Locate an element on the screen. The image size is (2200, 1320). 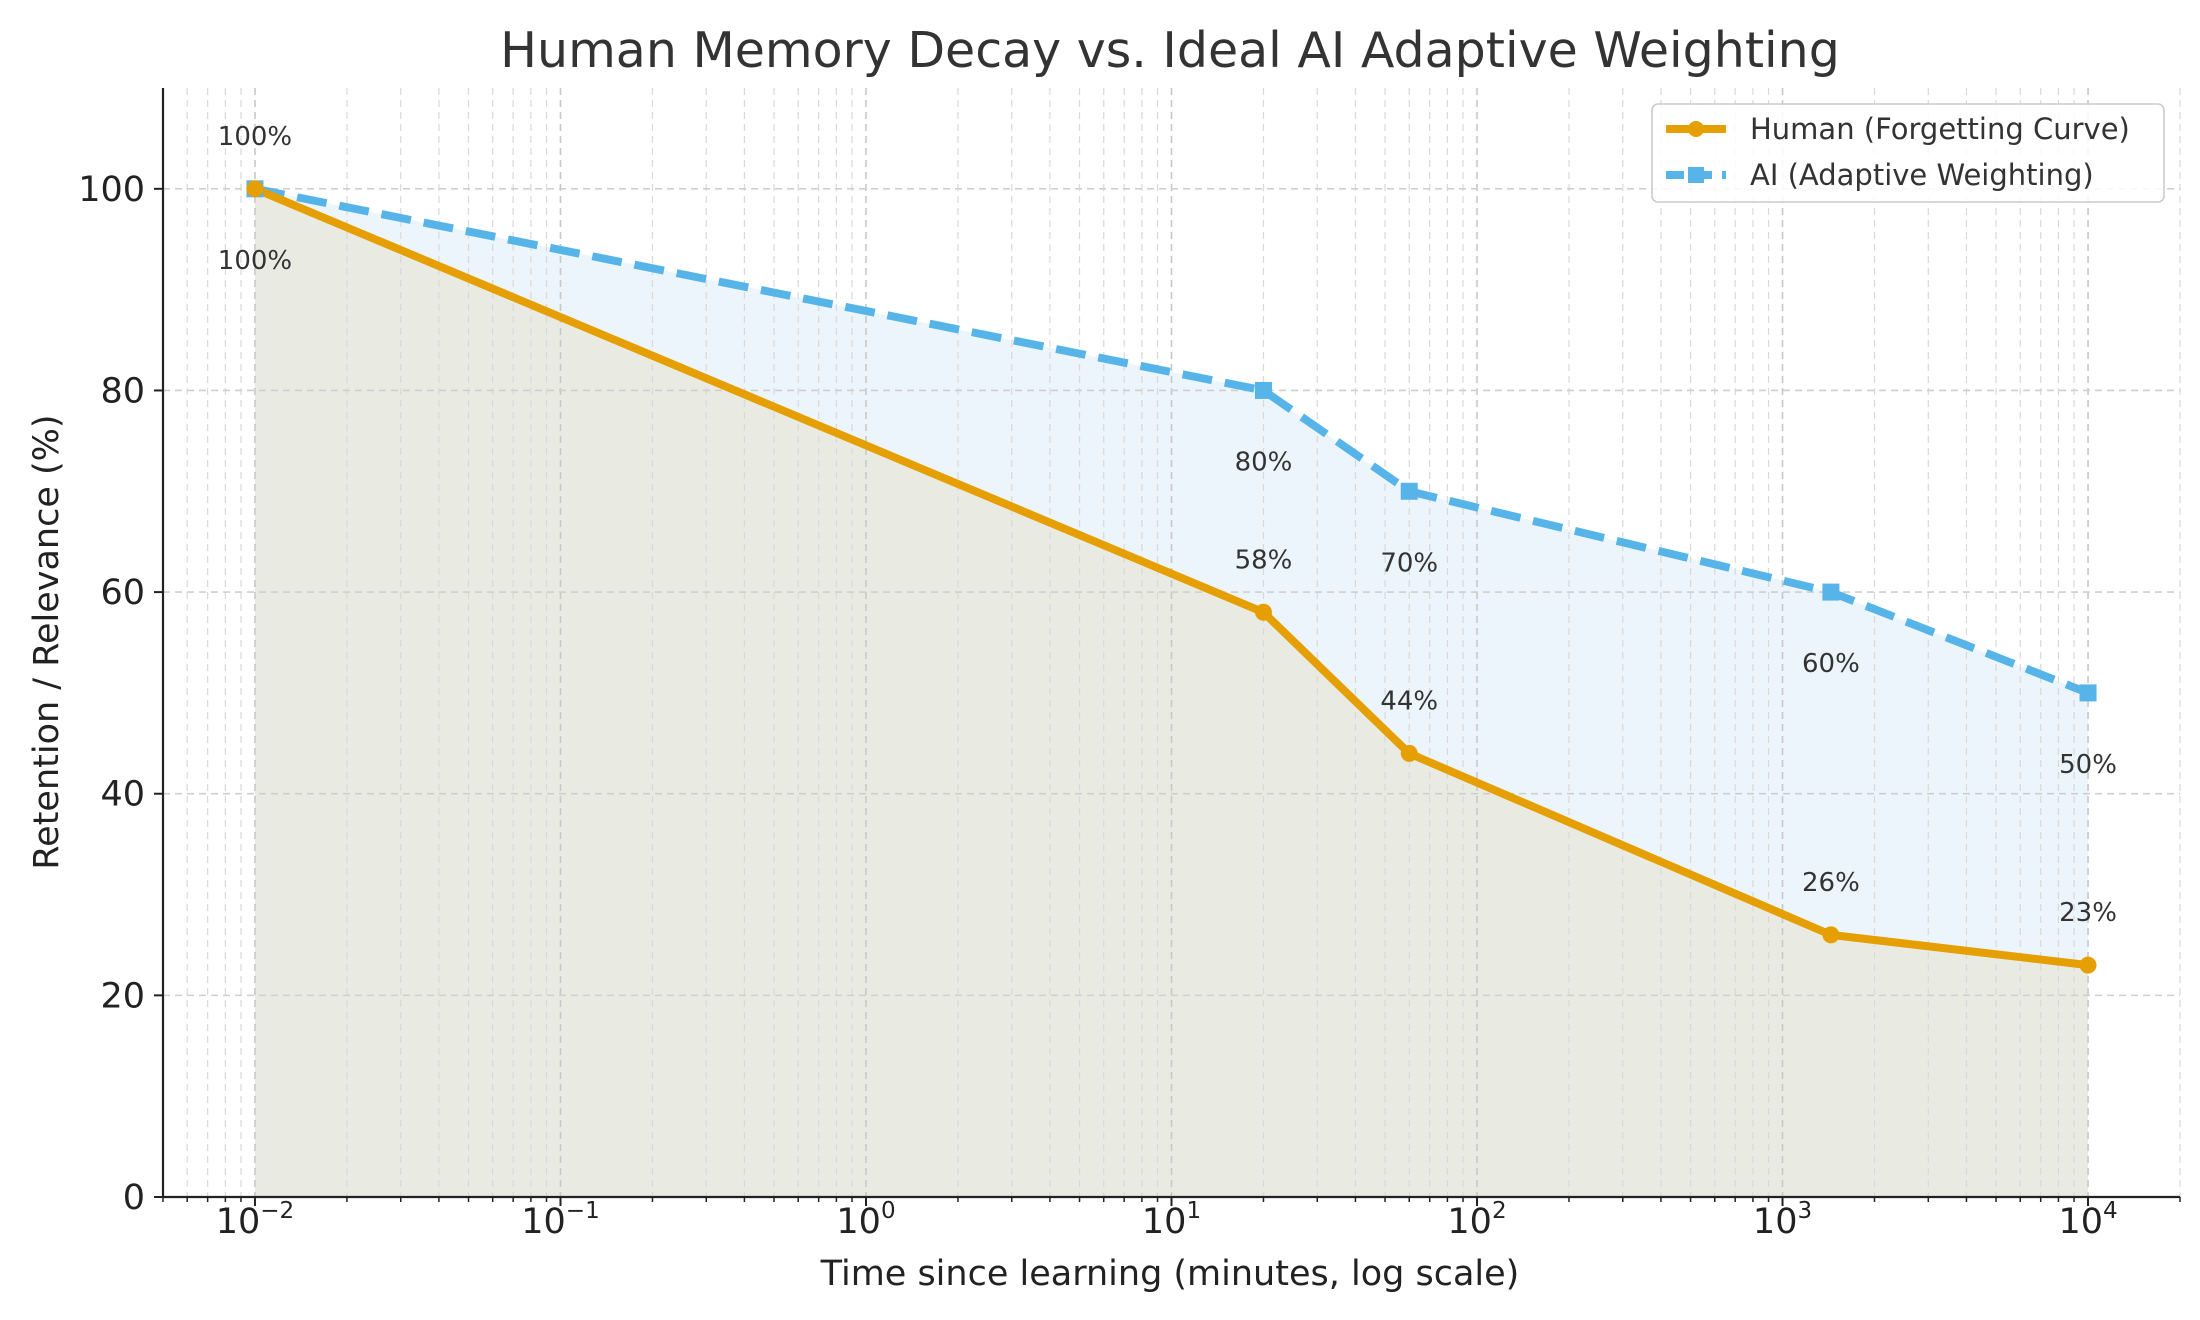
human-data-label: 26% is located at coordinates (1831, 883).